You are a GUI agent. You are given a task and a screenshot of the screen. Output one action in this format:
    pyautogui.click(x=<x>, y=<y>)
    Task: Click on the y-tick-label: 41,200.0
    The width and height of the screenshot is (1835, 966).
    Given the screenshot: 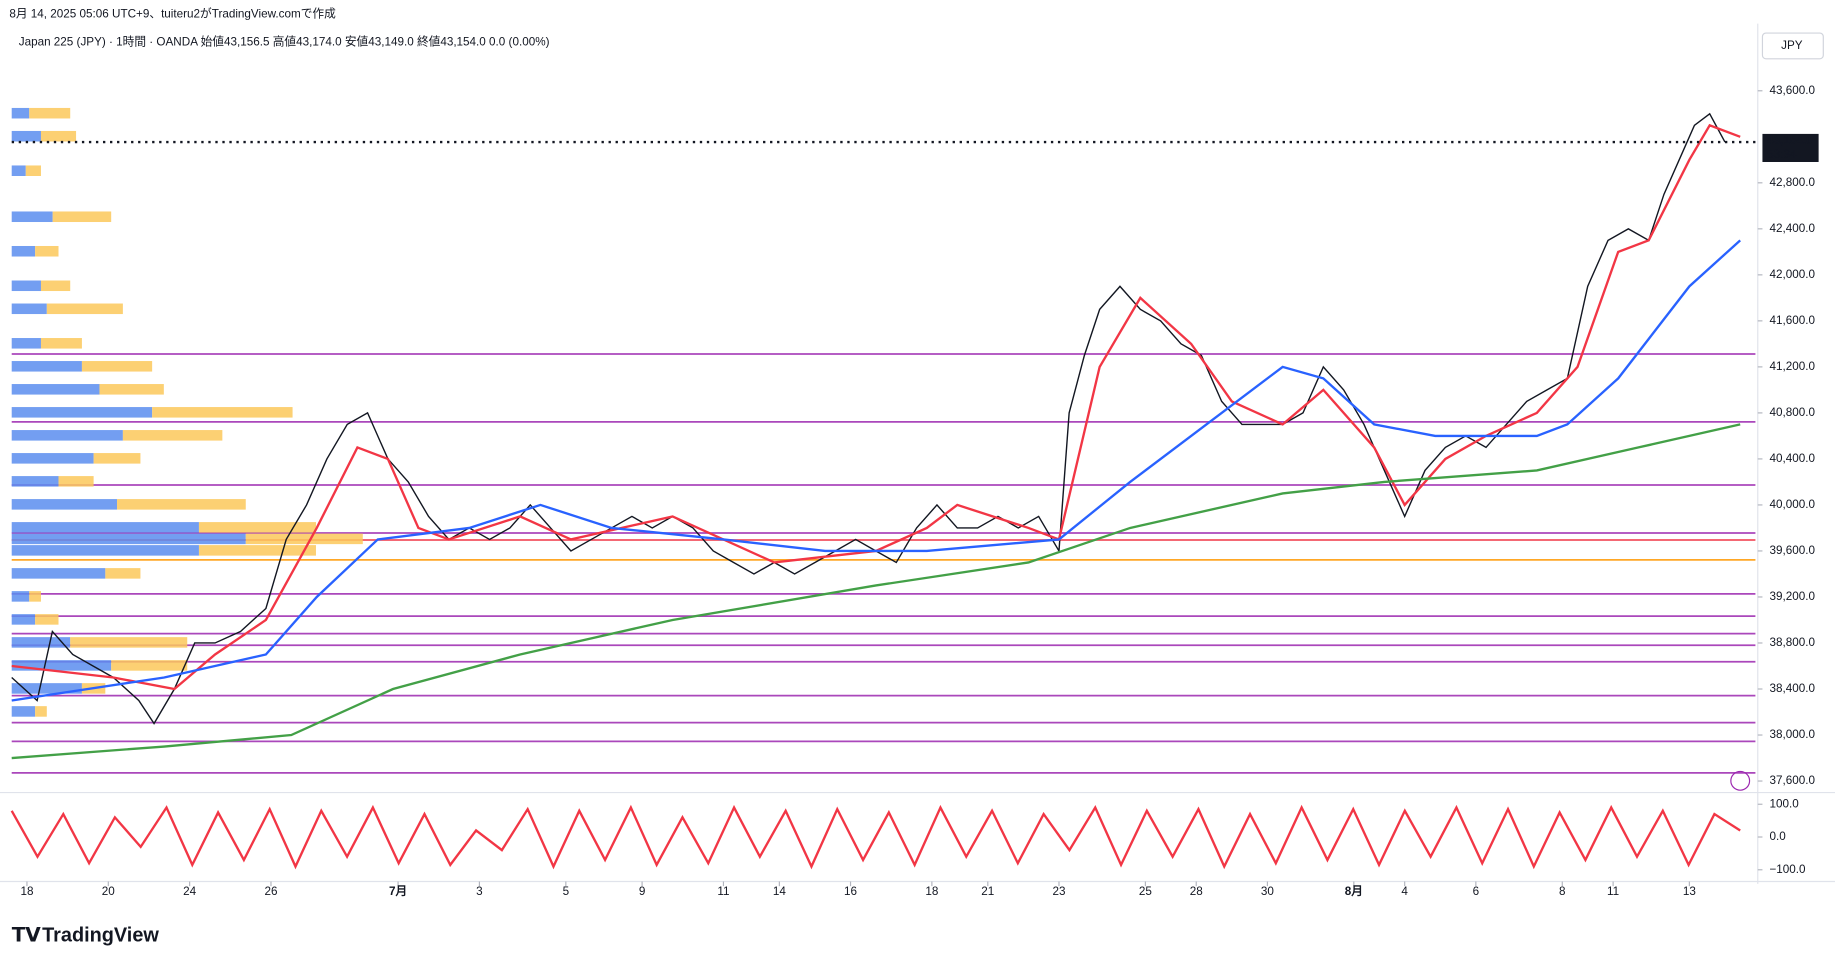 What is the action you would take?
    pyautogui.click(x=1792, y=366)
    